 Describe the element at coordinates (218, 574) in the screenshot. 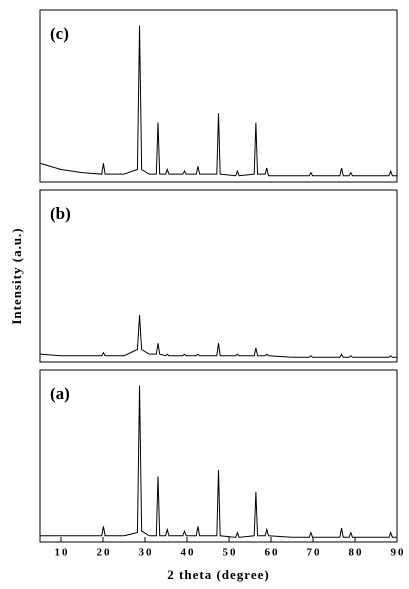

I see `x-axis-label: 2 theta (degree)` at that location.